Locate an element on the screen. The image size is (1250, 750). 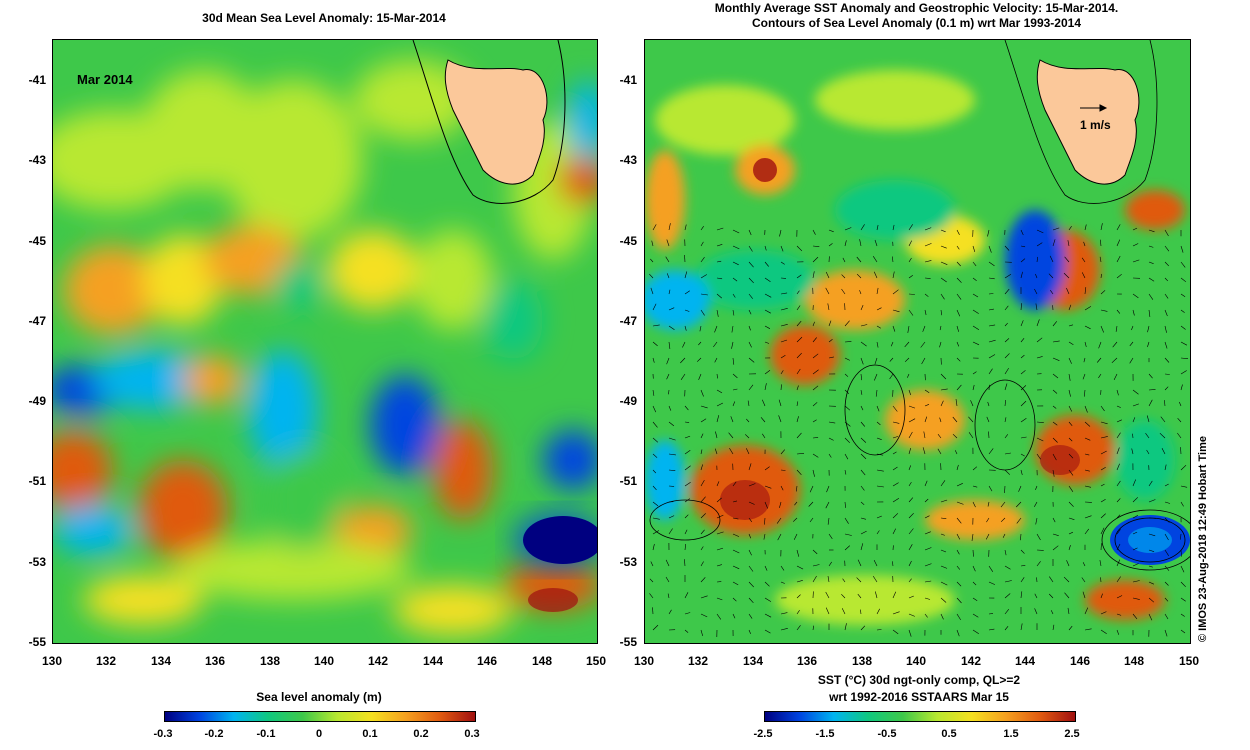
sst-colorbar is located at coordinates (920, 716).